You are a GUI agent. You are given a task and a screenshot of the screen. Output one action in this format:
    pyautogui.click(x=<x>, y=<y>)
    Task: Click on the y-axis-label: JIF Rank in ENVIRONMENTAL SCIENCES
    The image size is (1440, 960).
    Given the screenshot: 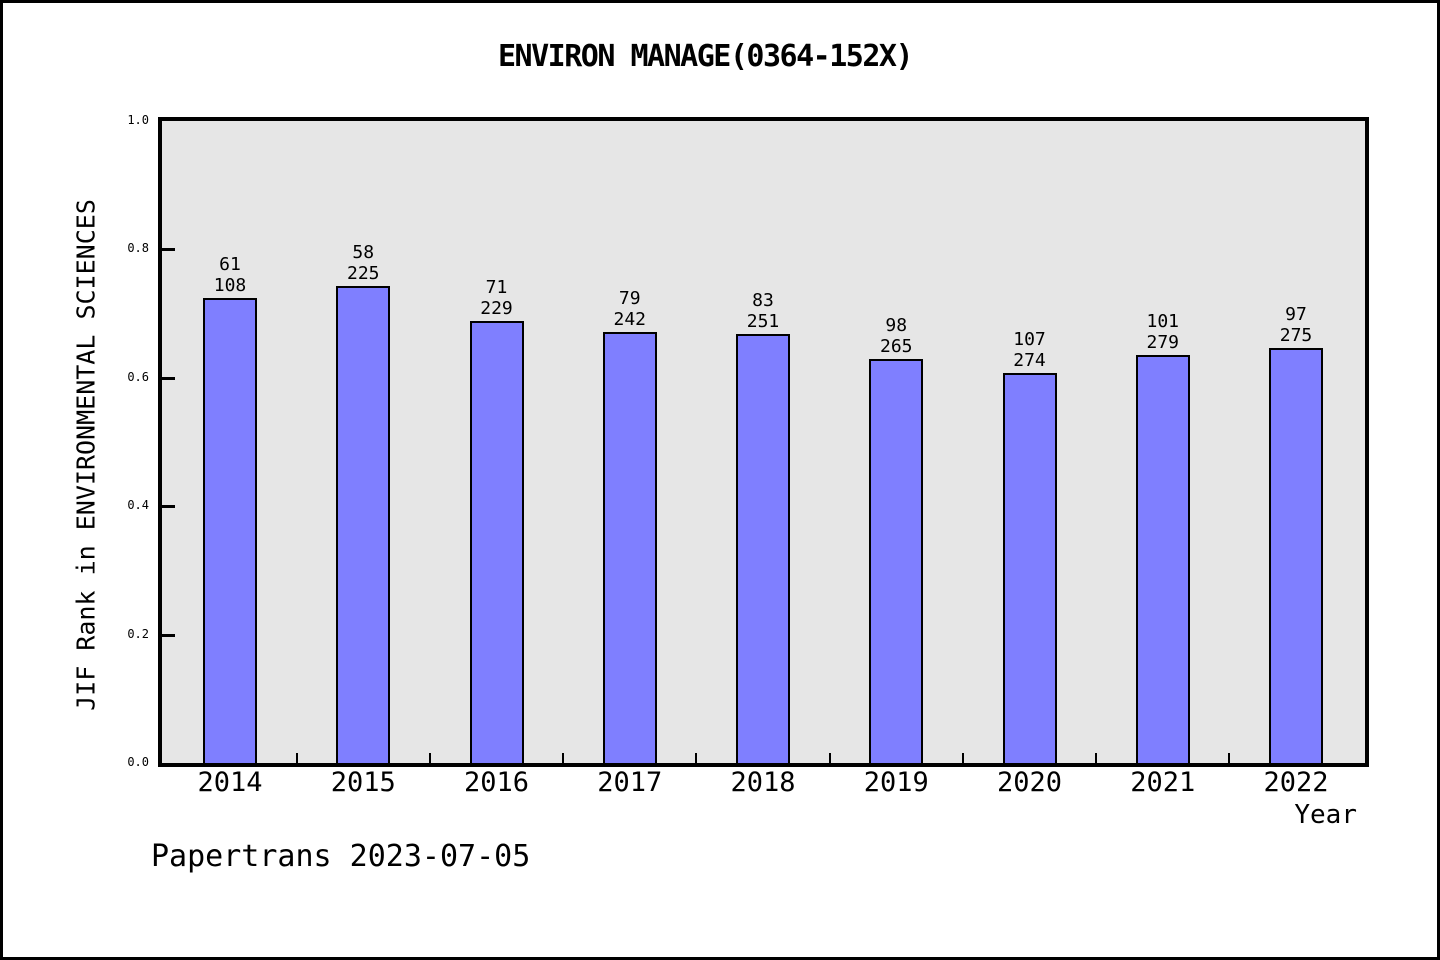 What is the action you would take?
    pyautogui.click(x=86, y=455)
    